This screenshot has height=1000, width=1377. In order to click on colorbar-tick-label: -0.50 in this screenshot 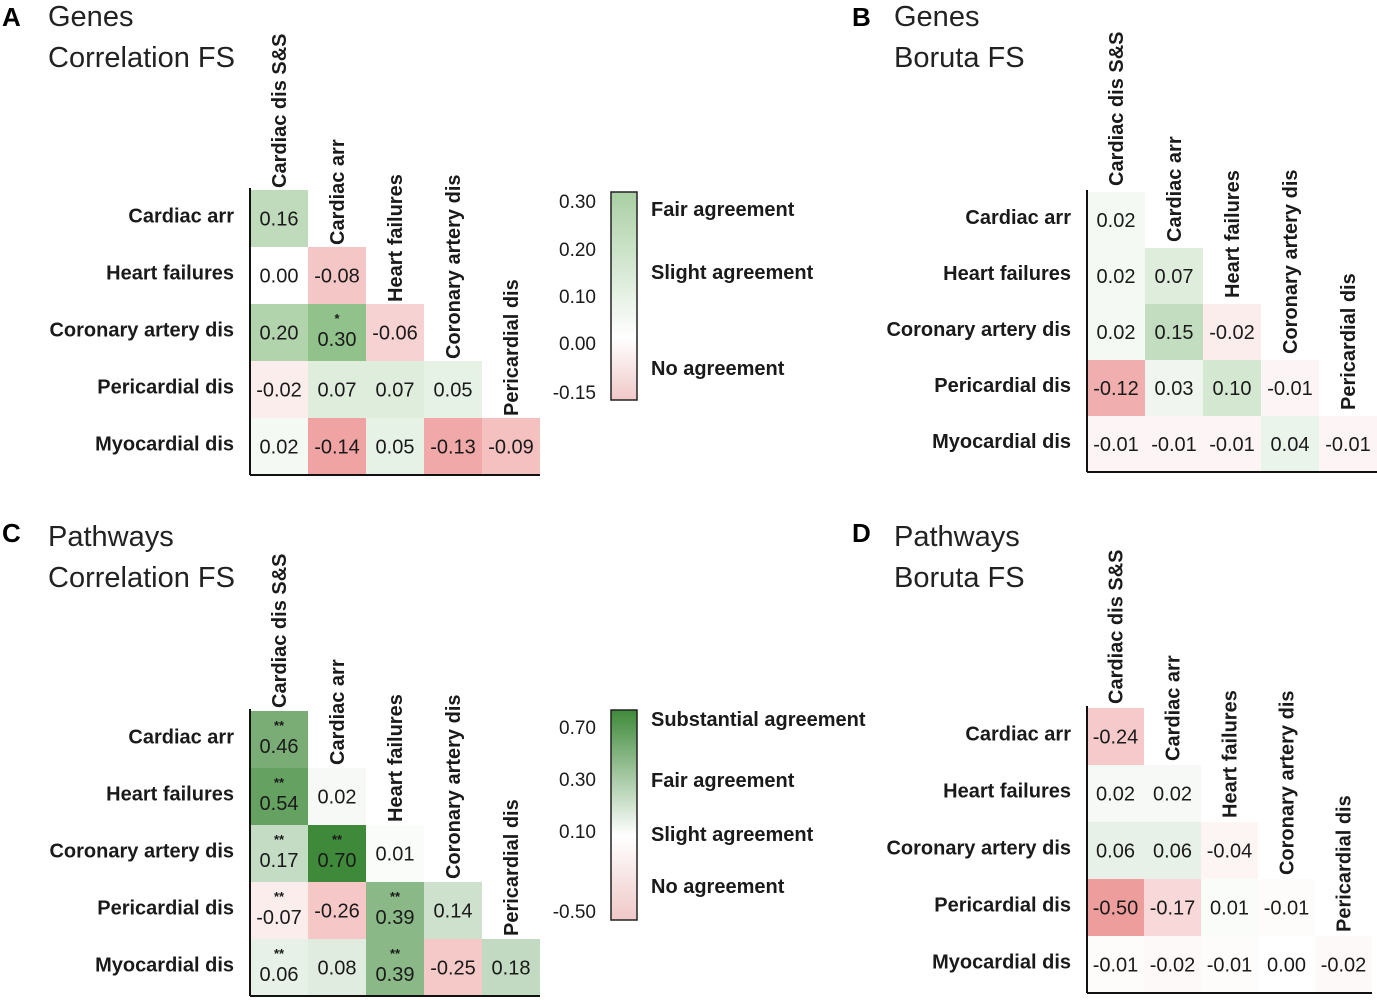, I will do `click(574, 912)`.